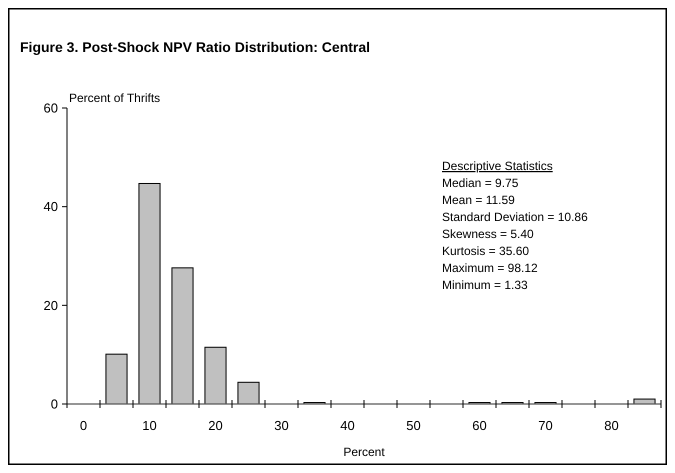  What do you see at coordinates (281, 425) in the screenshot?
I see `x-tick-label: 30` at bounding box center [281, 425].